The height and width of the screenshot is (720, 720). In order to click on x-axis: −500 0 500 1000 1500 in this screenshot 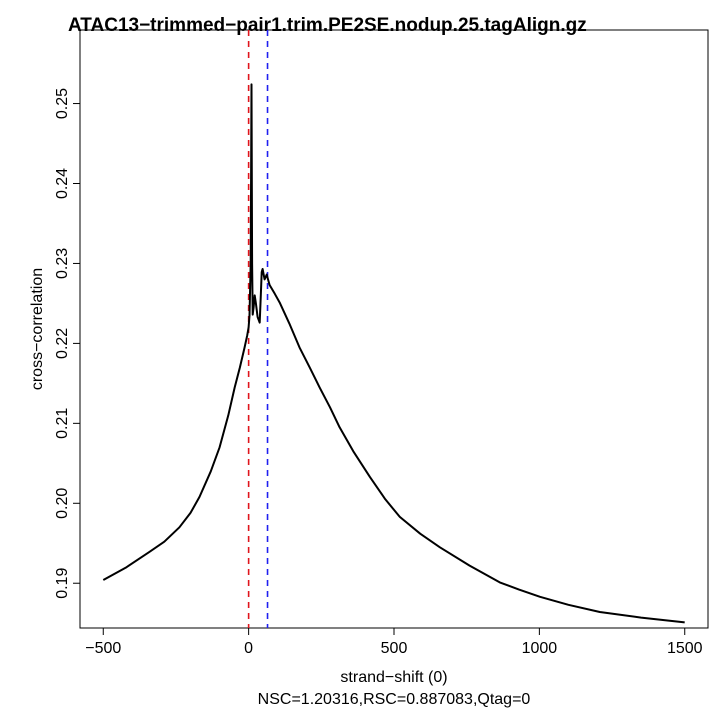, I will do `click(394, 642)`.